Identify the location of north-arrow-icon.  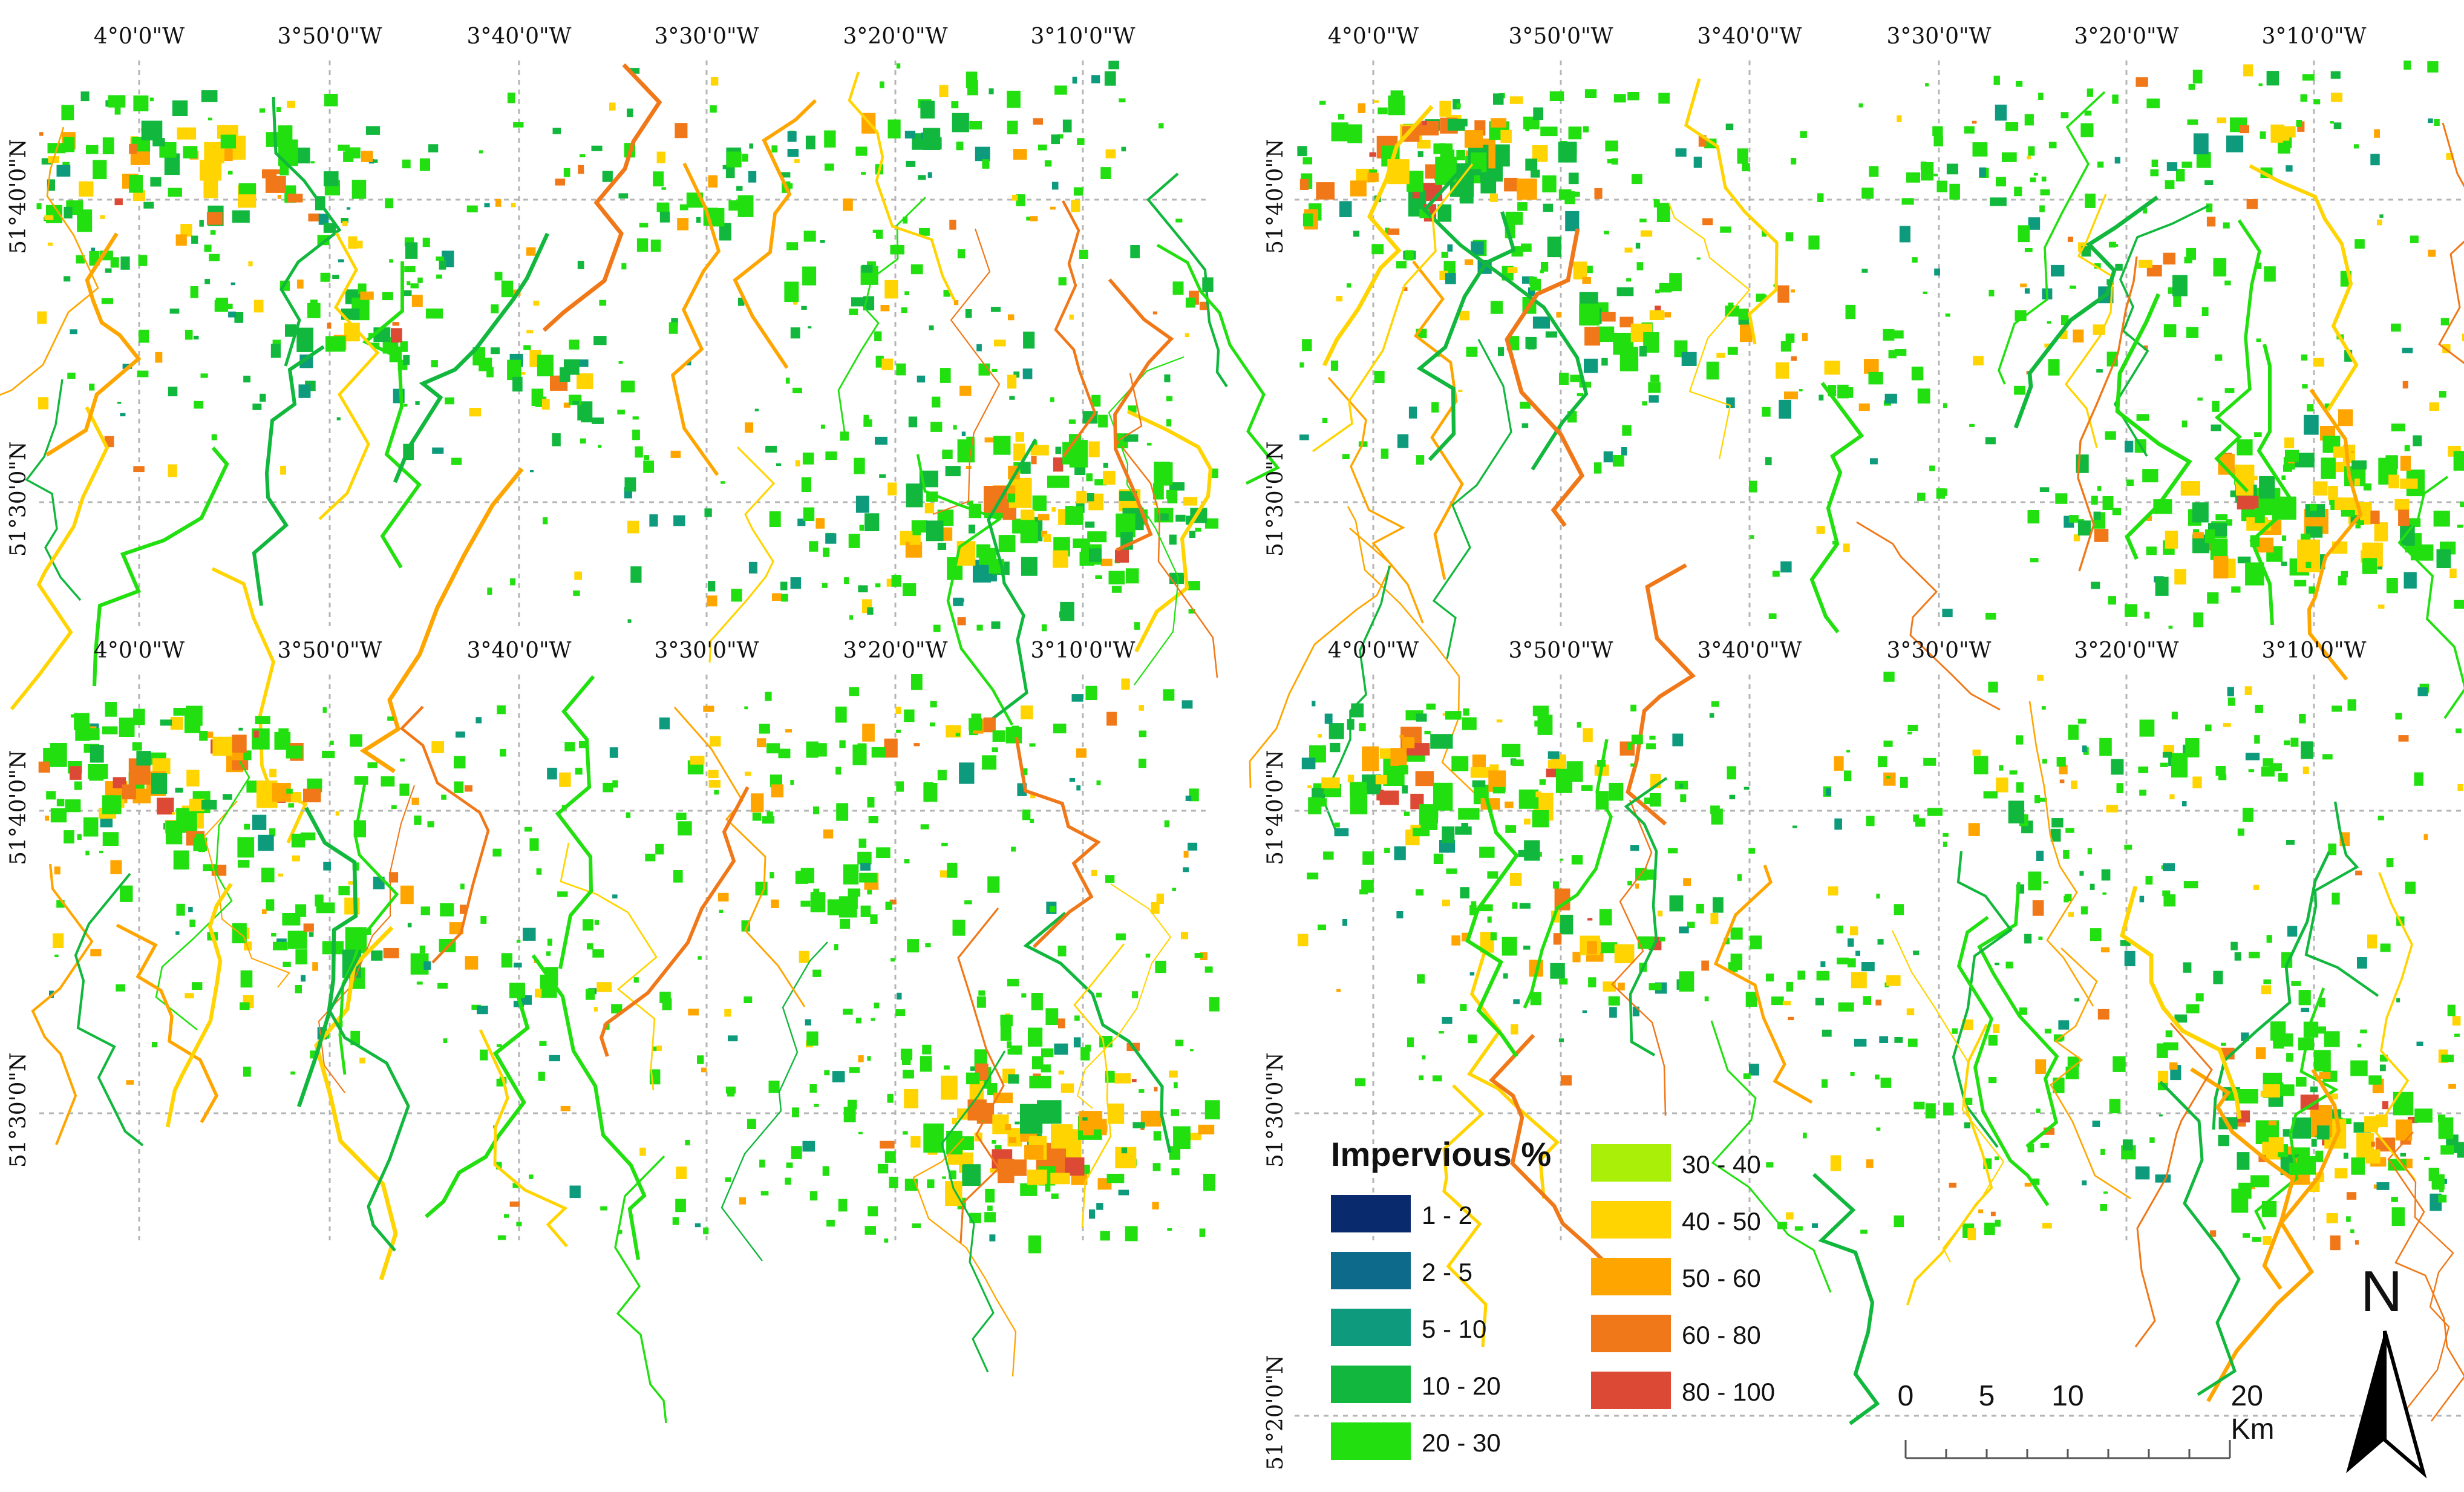
(2386, 1405).